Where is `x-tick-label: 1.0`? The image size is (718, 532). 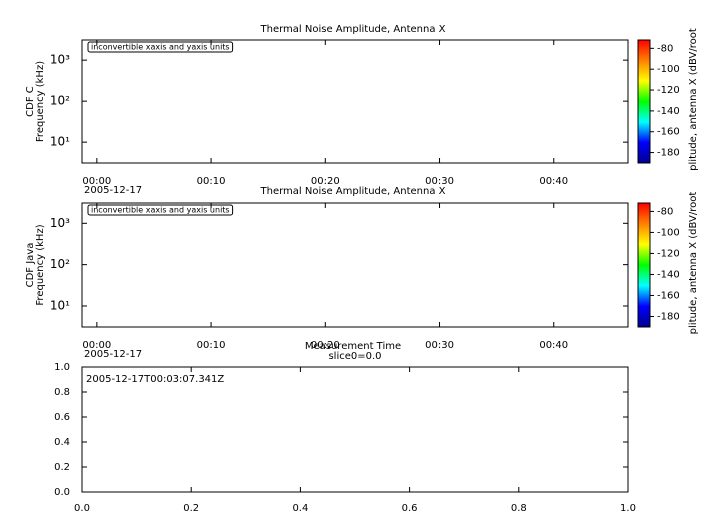
x-tick-label: 1.0 is located at coordinates (628, 508).